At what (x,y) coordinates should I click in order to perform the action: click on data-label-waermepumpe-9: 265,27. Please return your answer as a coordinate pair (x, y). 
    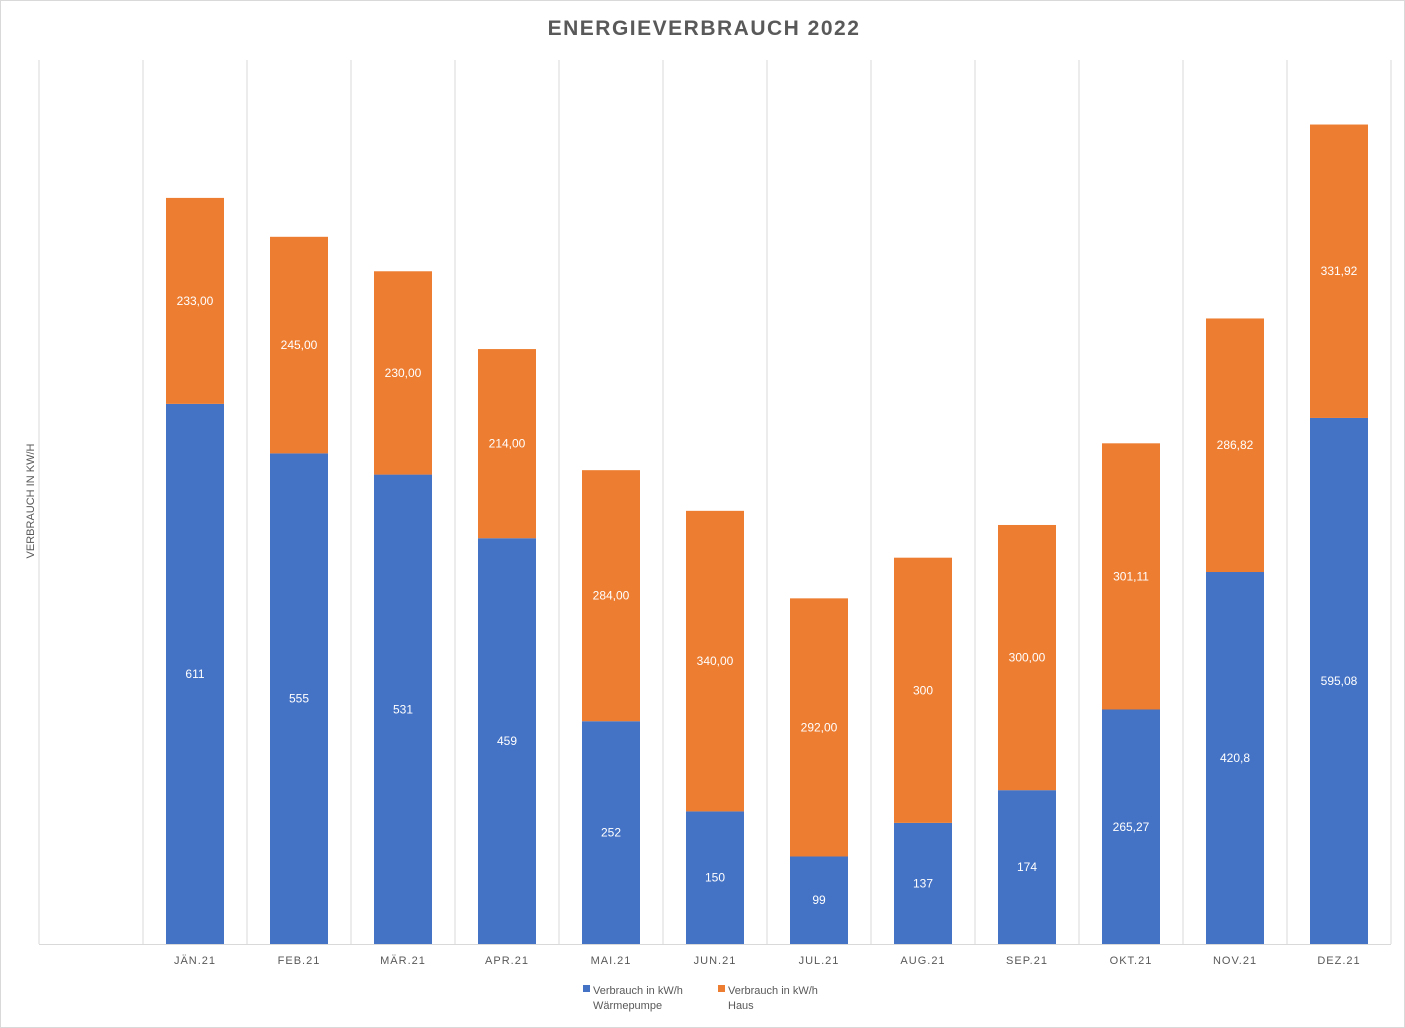
    Looking at the image, I should click on (1131, 827).